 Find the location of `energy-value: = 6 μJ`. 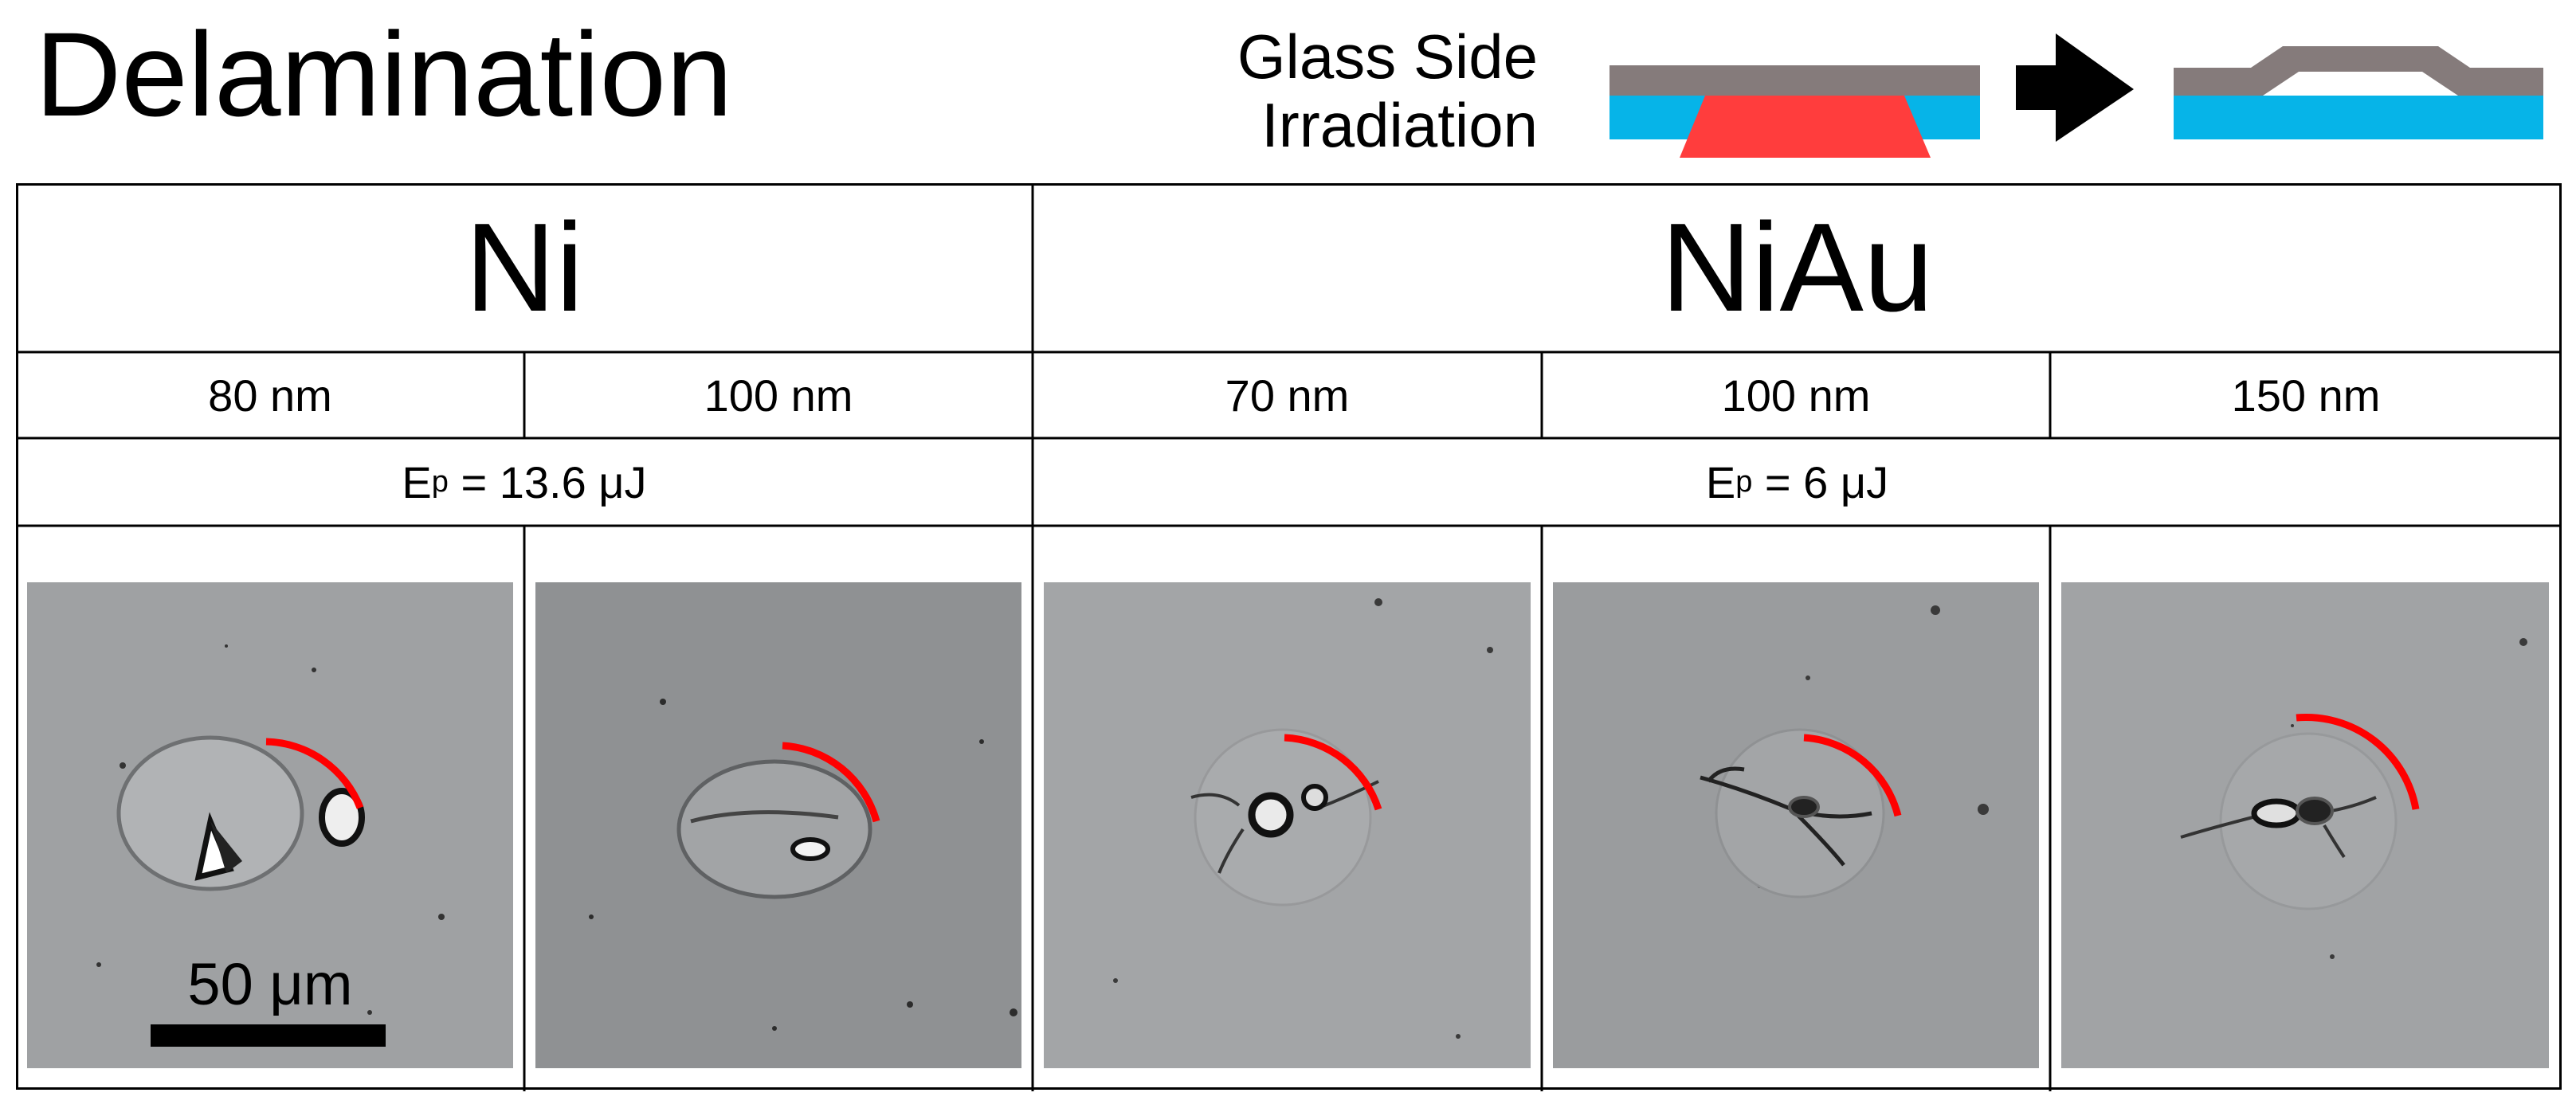

energy-value: = 6 μJ is located at coordinates (1820, 482).